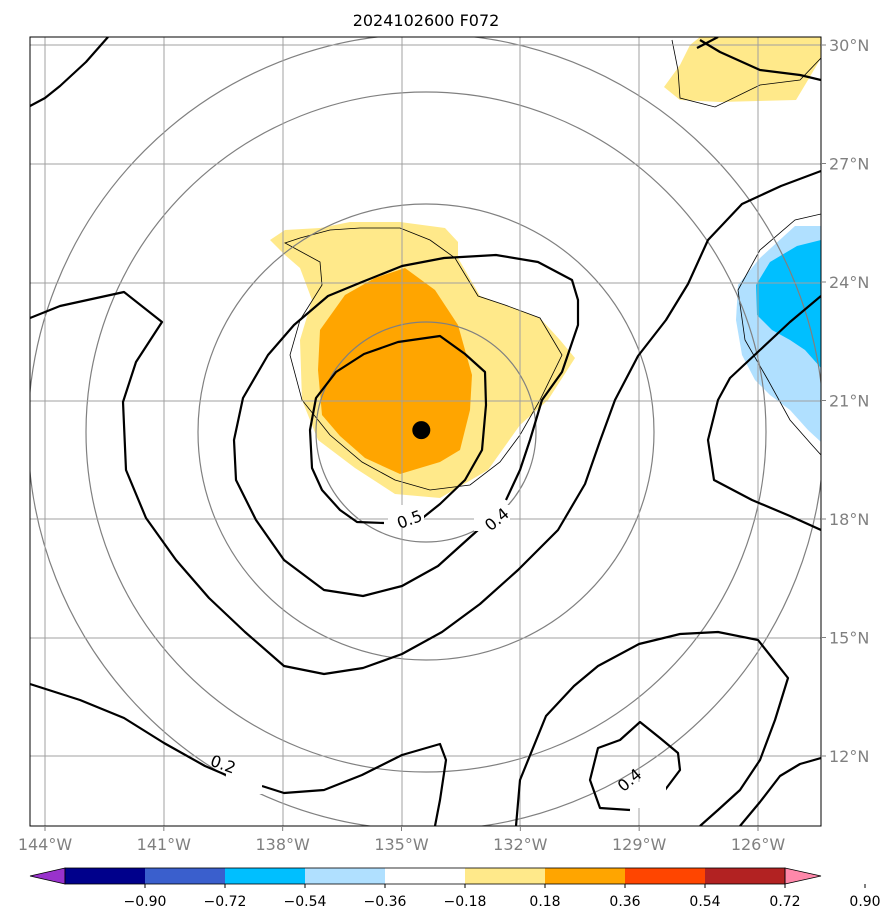 This screenshot has width=891, height=924. What do you see at coordinates (639, 844) in the screenshot?
I see `x-tick-label: 129°W` at bounding box center [639, 844].